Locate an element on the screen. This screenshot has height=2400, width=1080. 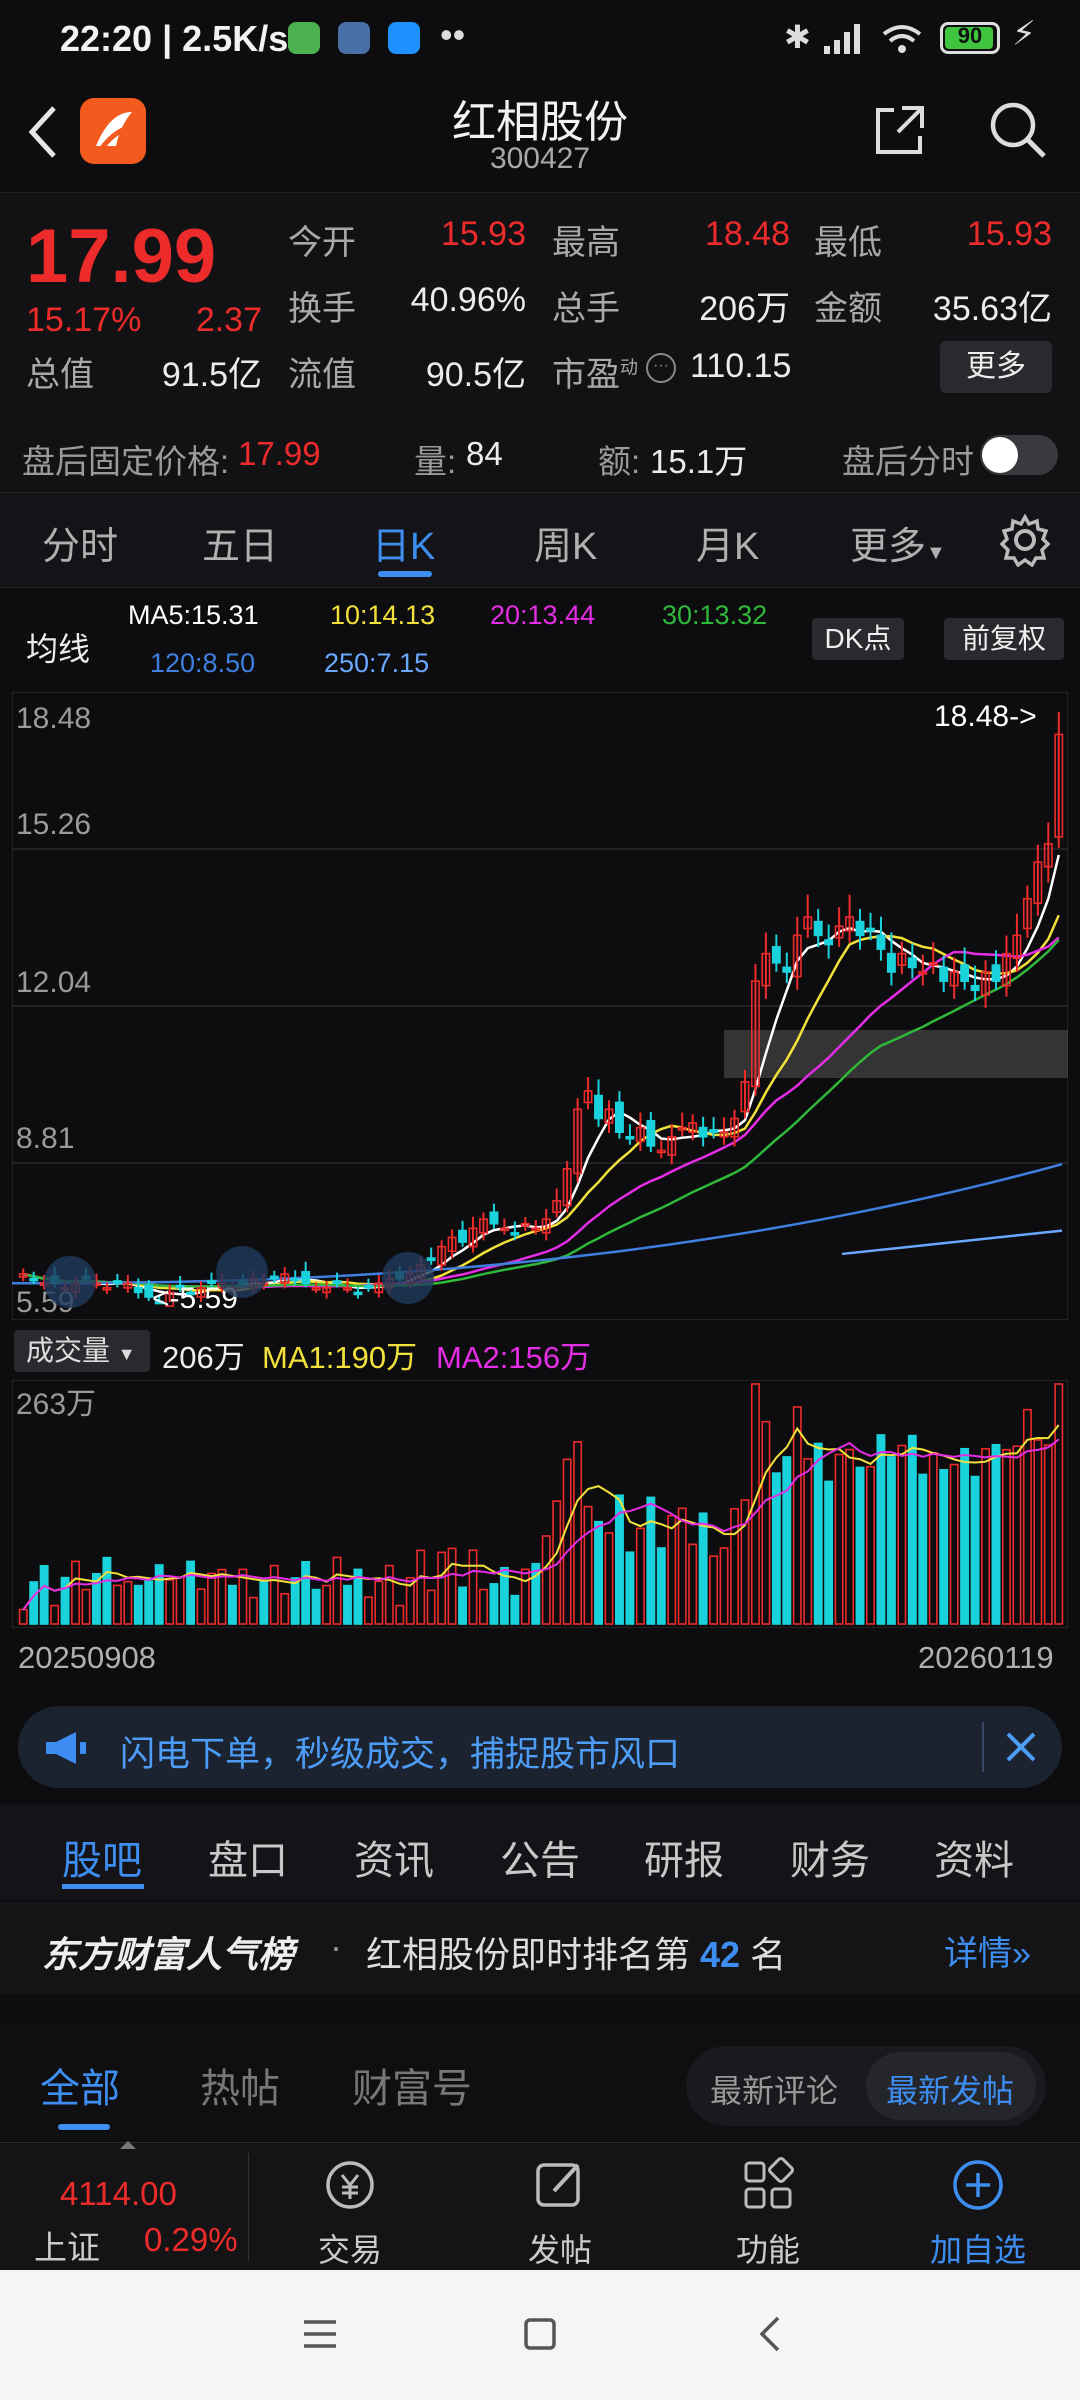
volume-indicator-selector: 成交量 ▼ is located at coordinates (82, 1351).